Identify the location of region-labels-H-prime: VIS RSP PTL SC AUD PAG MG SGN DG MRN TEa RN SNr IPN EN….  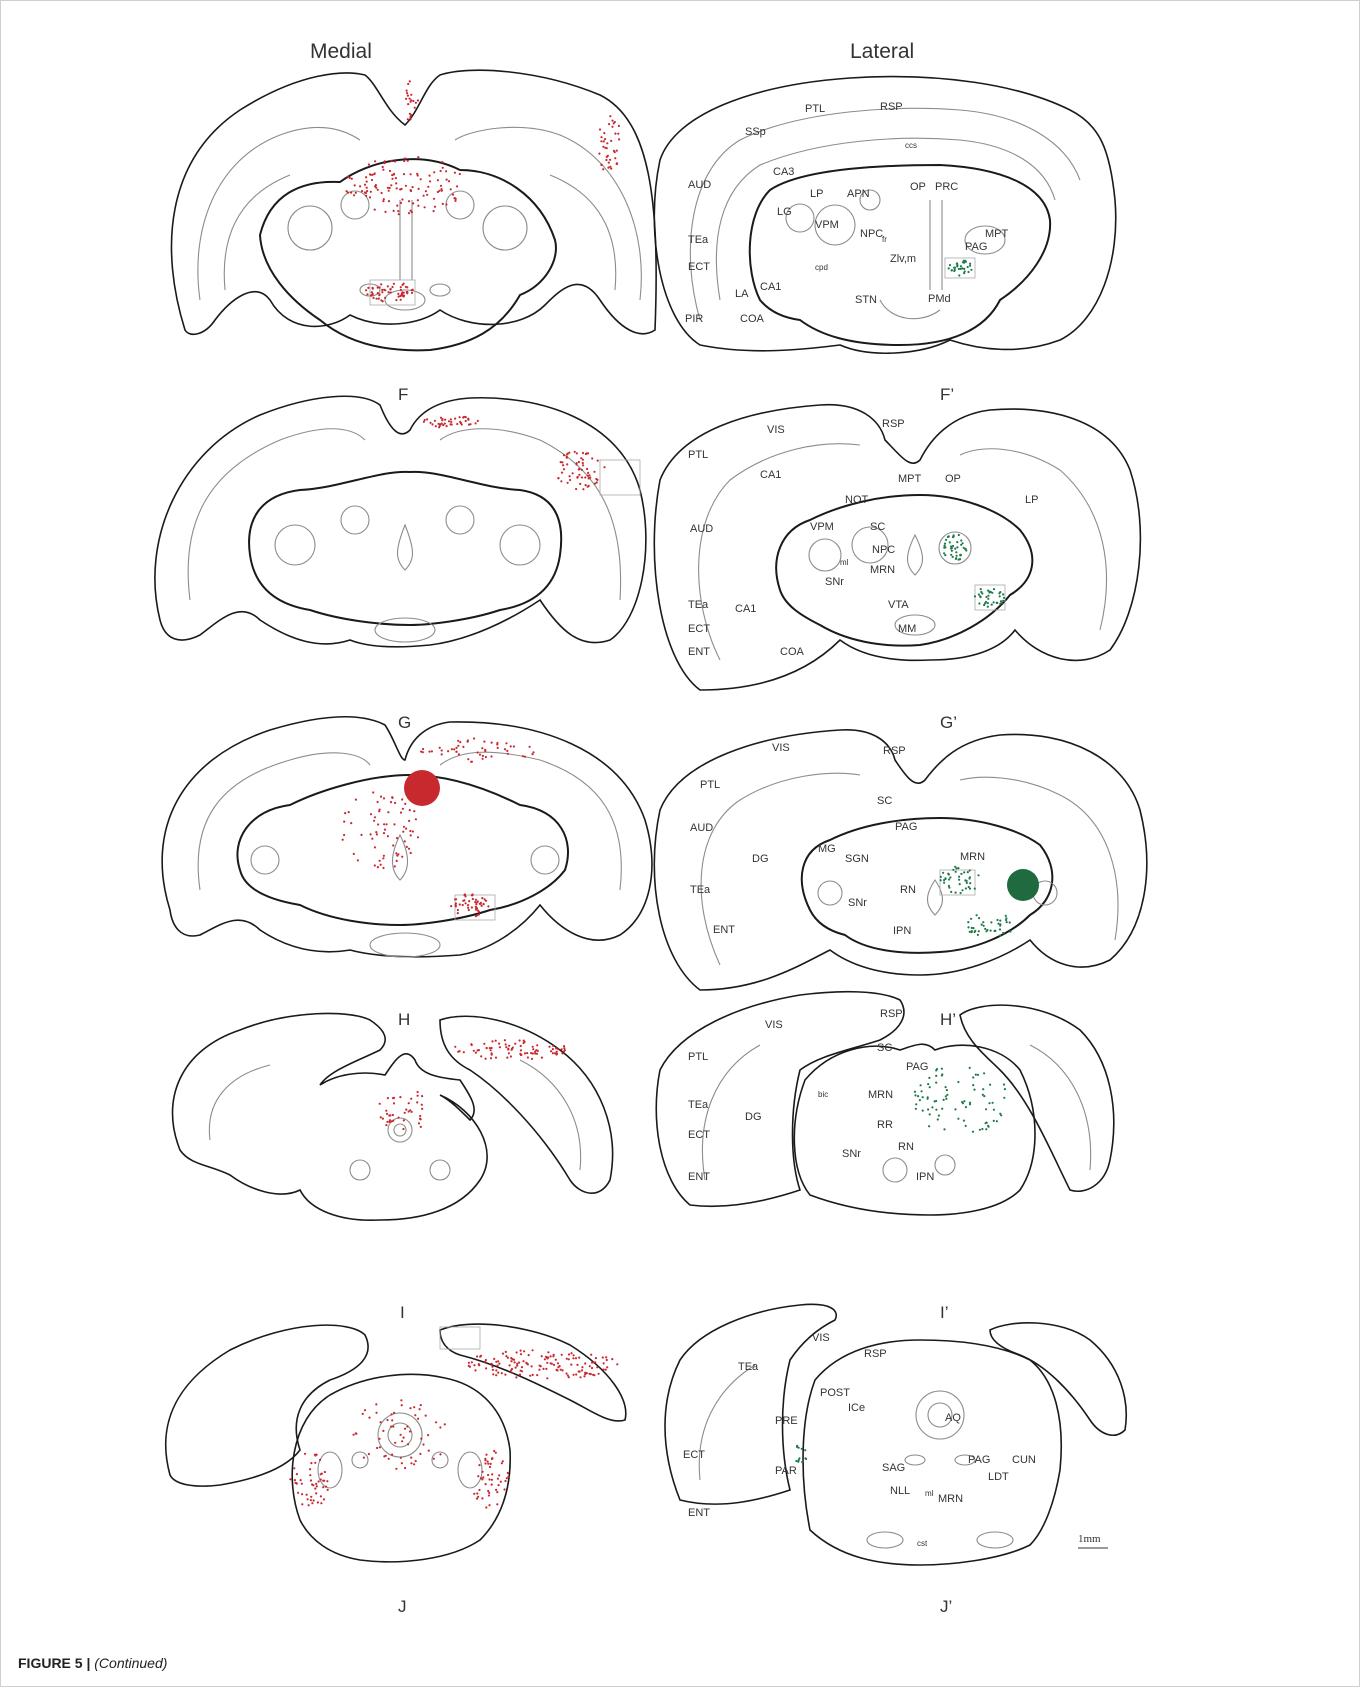
(837, 839).